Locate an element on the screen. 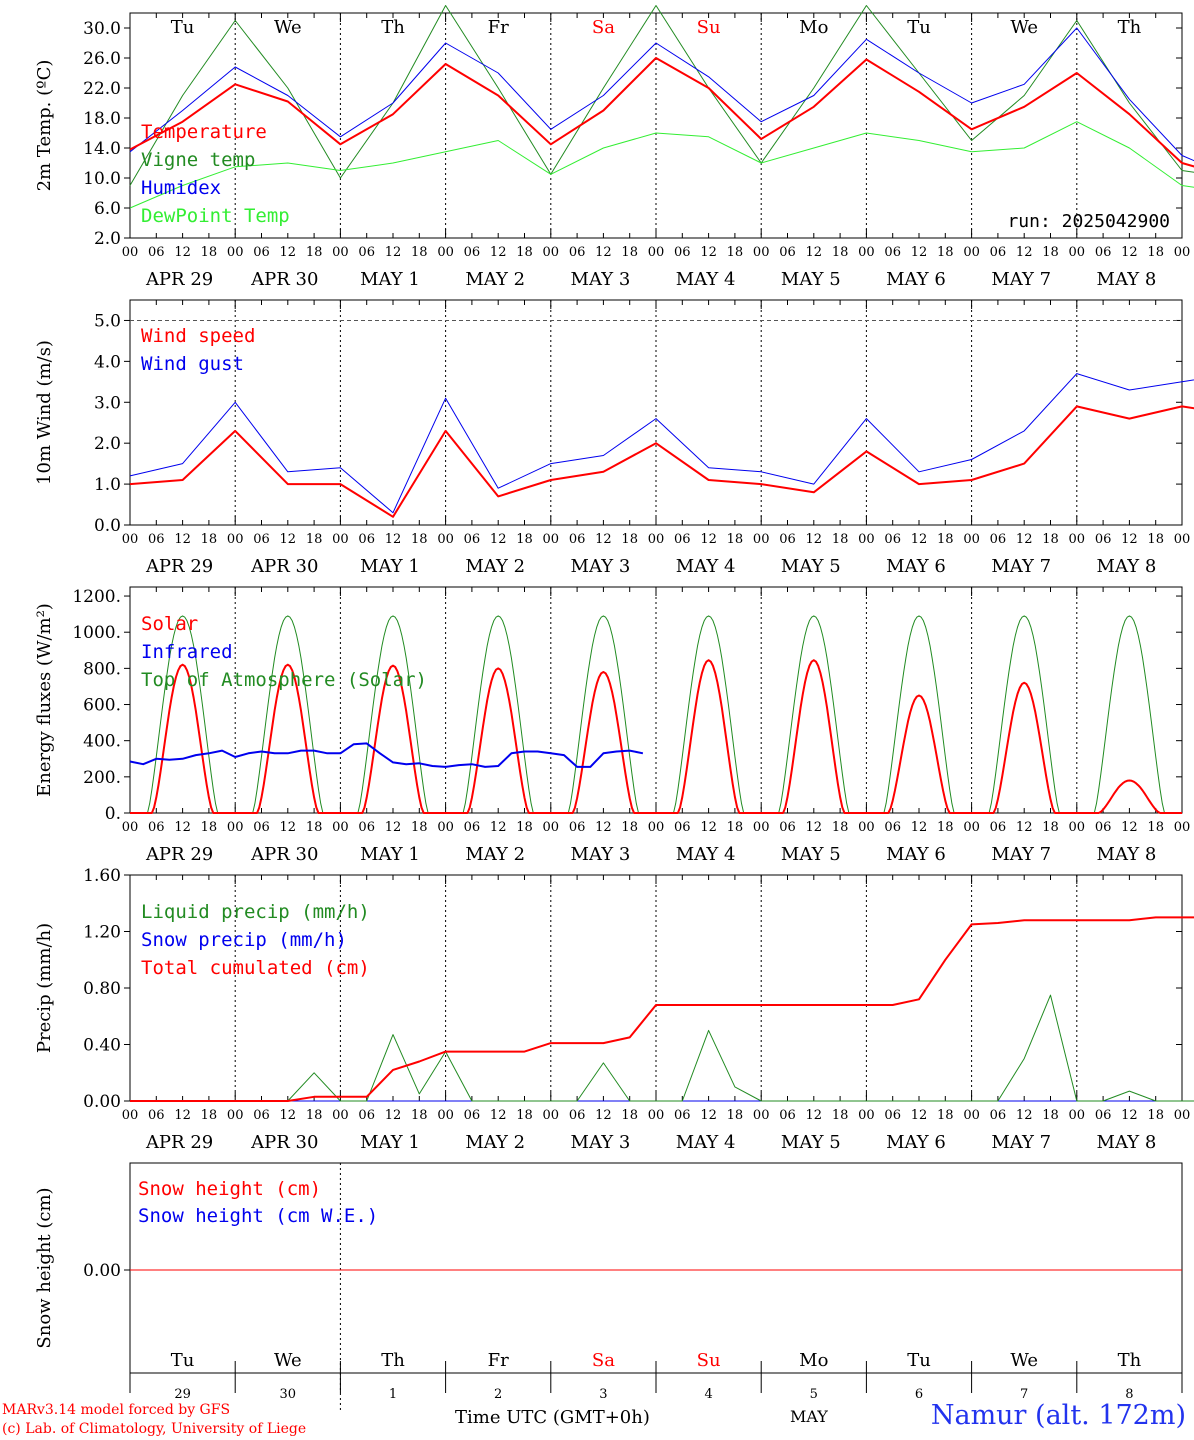 This screenshot has width=1194, height=1440. y-tick-label: 1.0 is located at coordinates (107, 485).